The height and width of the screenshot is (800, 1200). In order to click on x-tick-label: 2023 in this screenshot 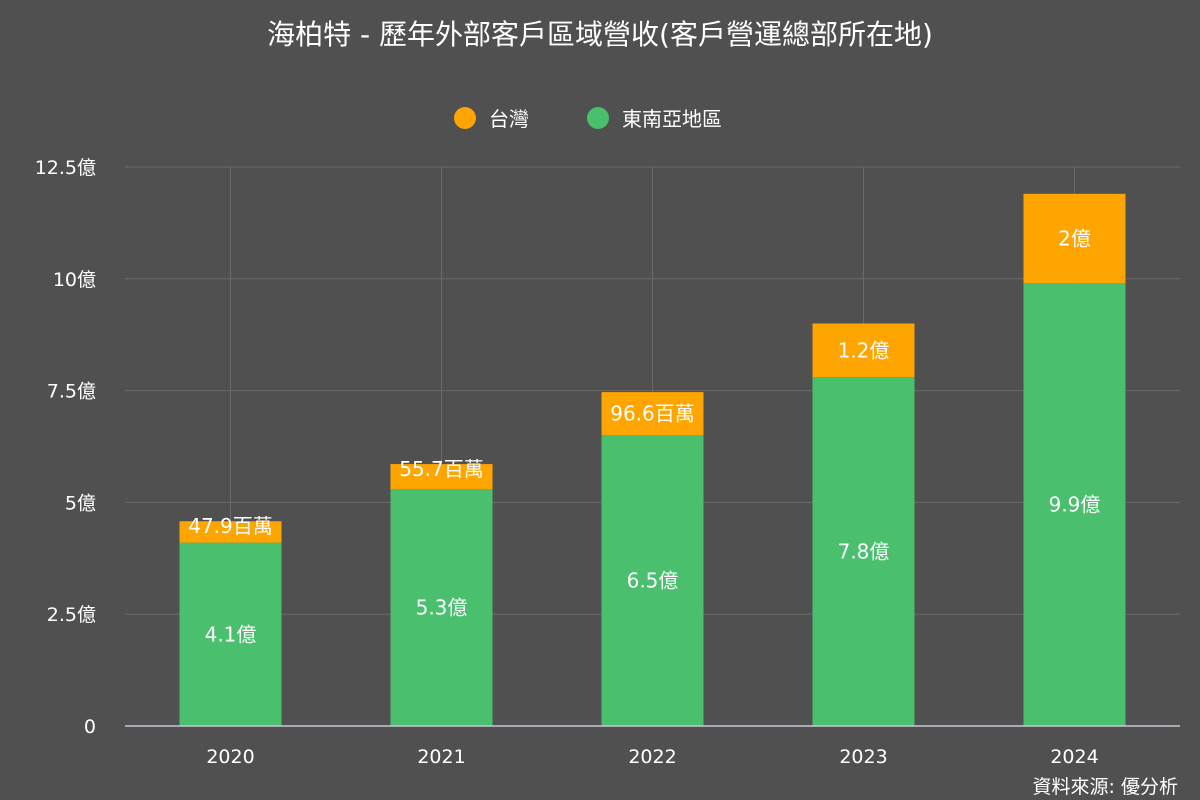, I will do `click(863, 757)`.